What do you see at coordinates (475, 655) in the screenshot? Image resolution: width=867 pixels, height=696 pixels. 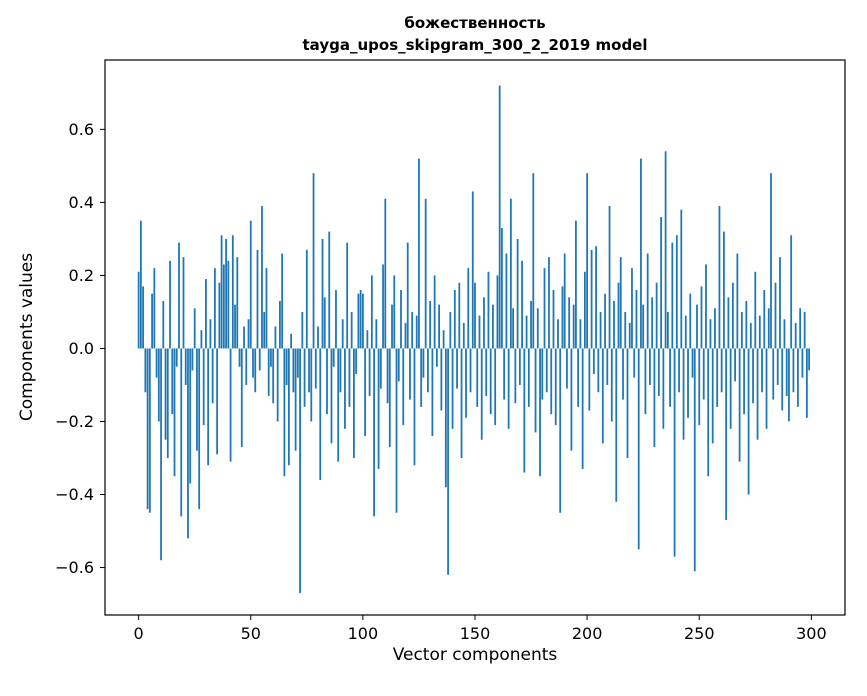 I see `x-axis-label: Vector components` at bounding box center [475, 655].